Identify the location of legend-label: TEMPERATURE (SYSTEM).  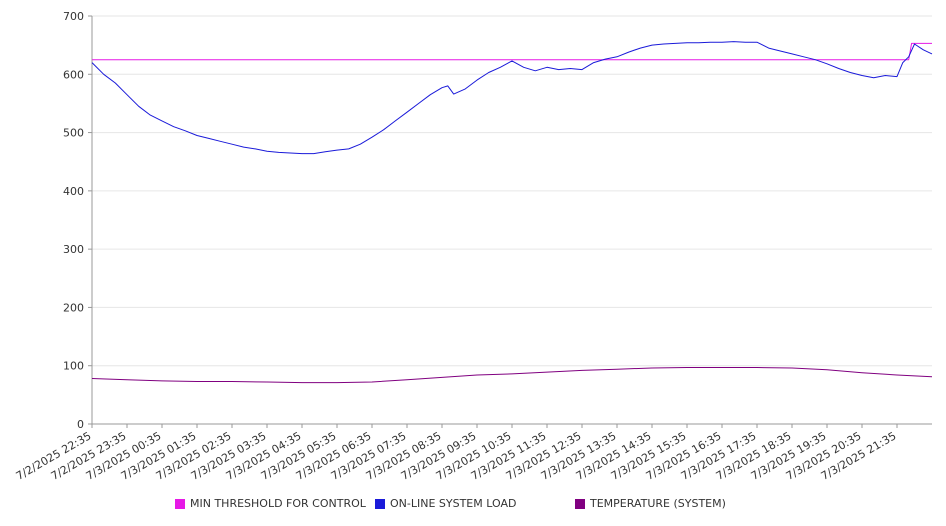
(658, 503).